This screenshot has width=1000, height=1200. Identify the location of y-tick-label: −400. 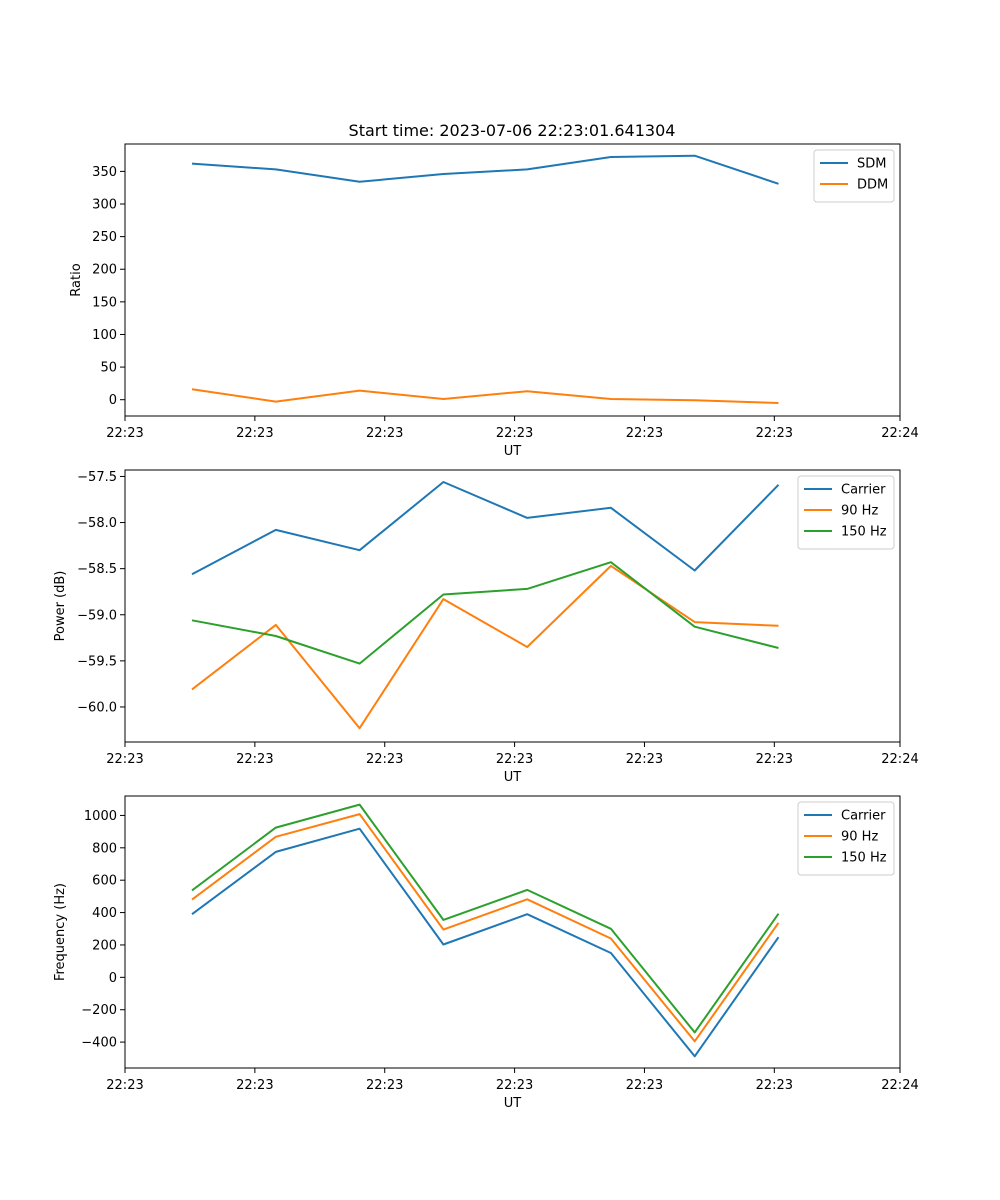
(99, 1043).